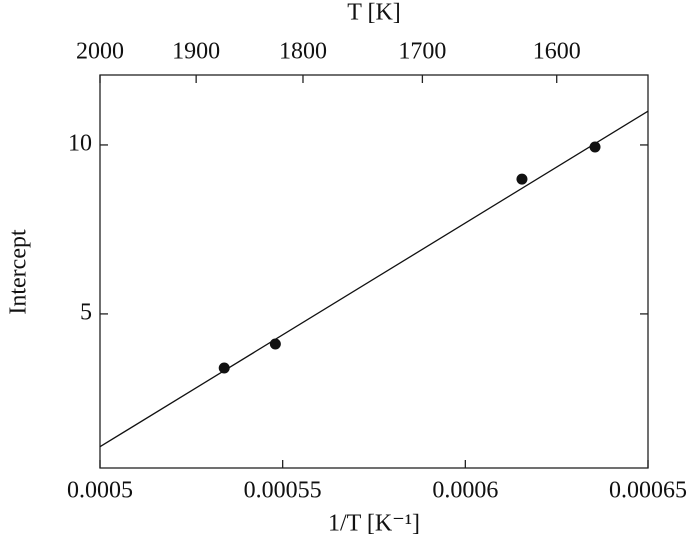 Image resolution: width=700 pixels, height=546 pixels. I want to click on x2-tick-label: 1800, so click(303, 52).